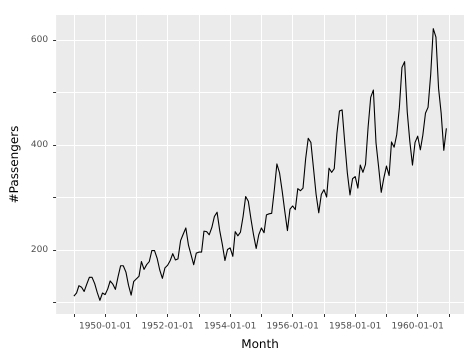 The image size is (474, 355). I want to click on x-tick-label: 1952-01-01, so click(167, 327).